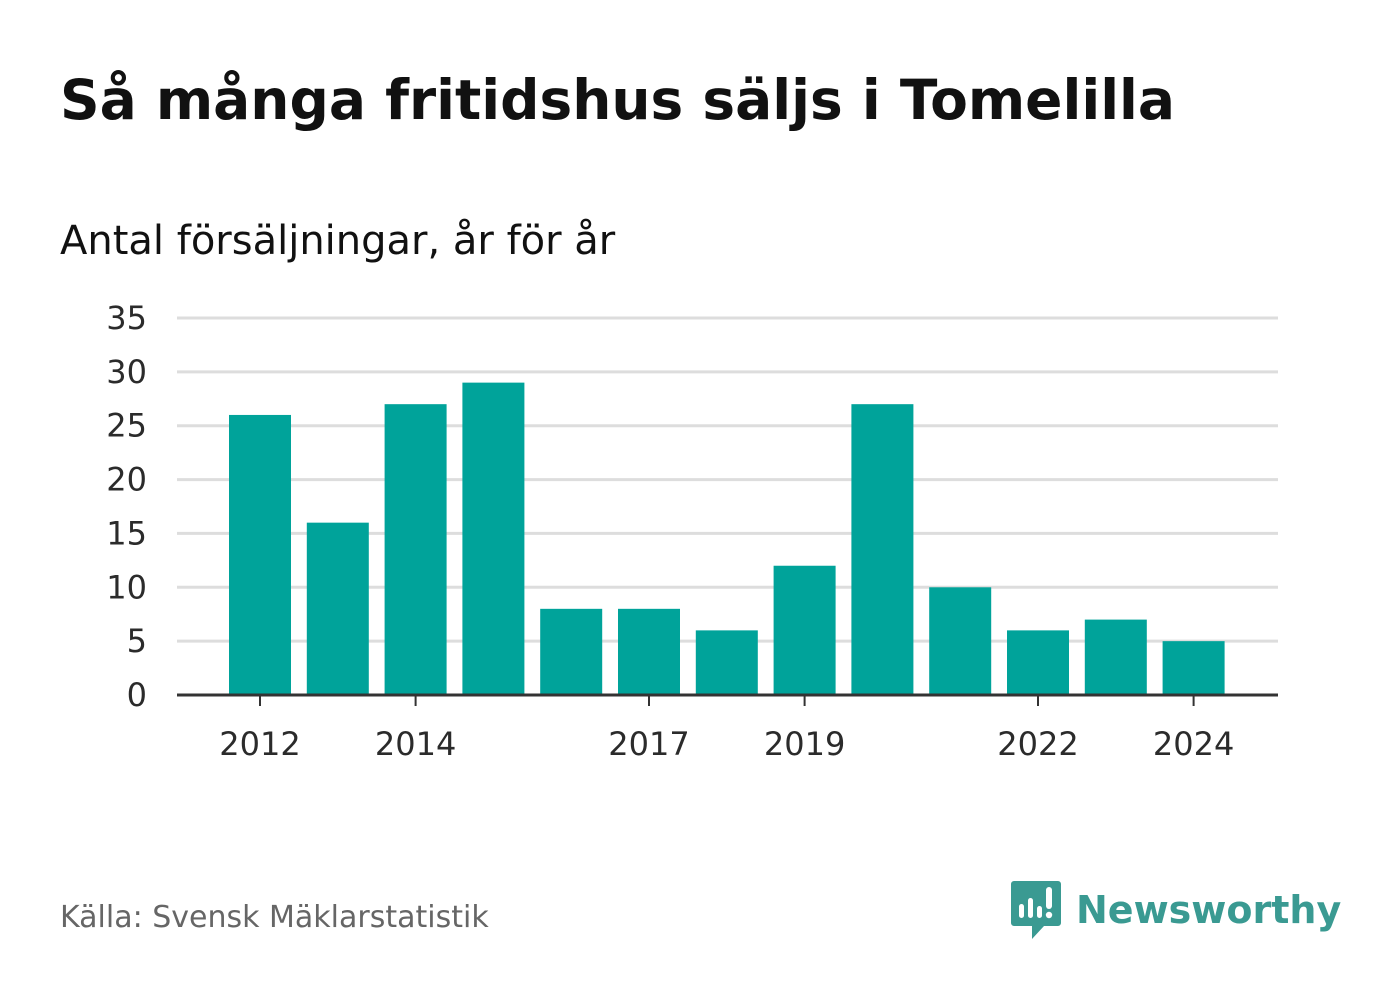 Image resolution: width=1382 pixels, height=999 pixels. Describe the element at coordinates (126, 372) in the screenshot. I see `y-tick-label: 30` at that location.